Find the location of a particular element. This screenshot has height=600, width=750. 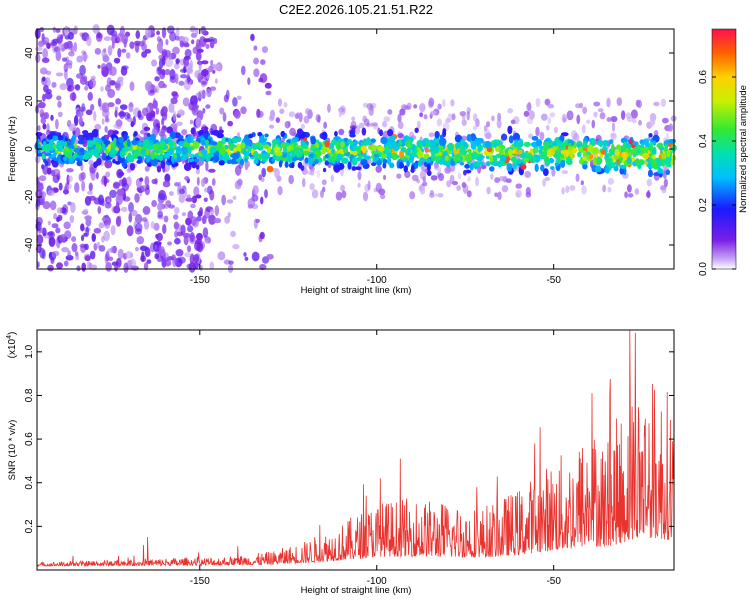

snr-y-tick-label: 0.4 is located at coordinates (29, 482).